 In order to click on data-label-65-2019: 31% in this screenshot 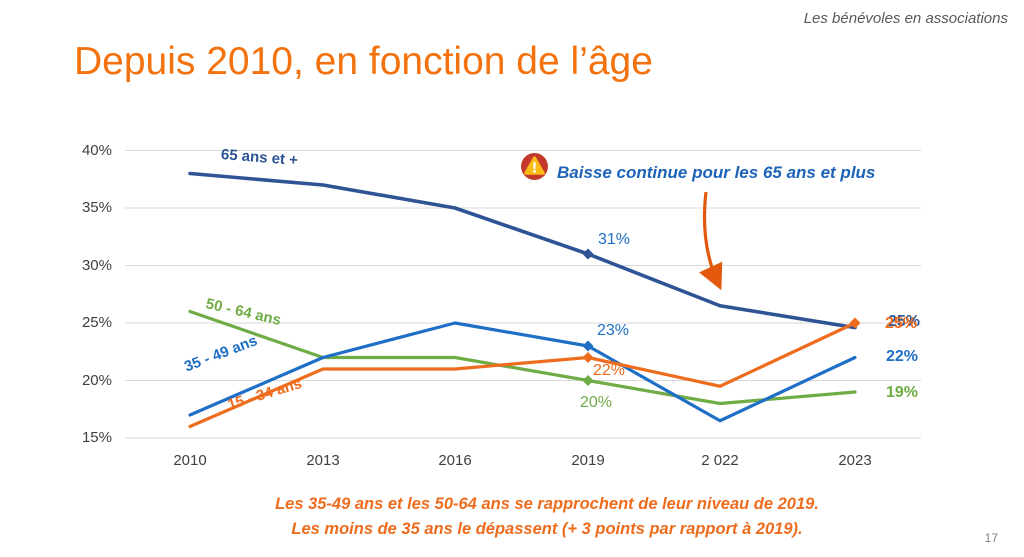, I will do `click(614, 239)`.